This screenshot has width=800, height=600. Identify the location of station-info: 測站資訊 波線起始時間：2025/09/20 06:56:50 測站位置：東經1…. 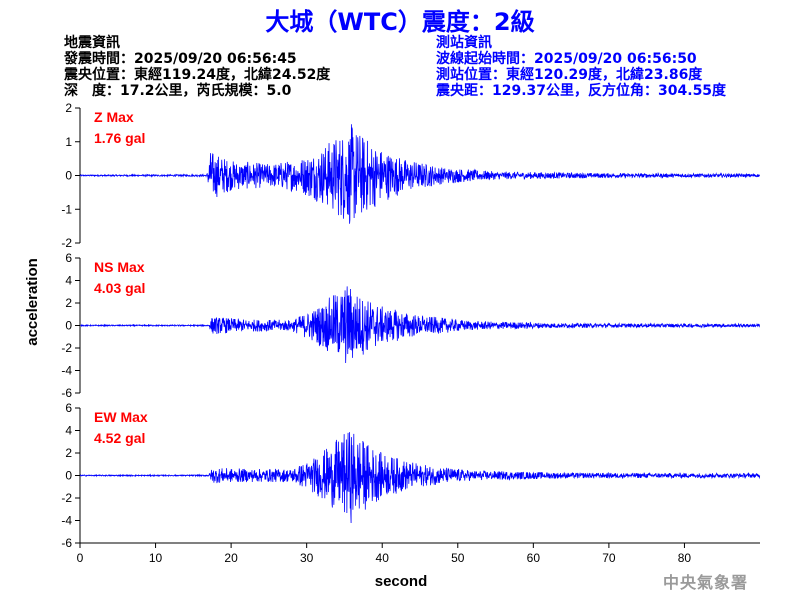
(581, 67).